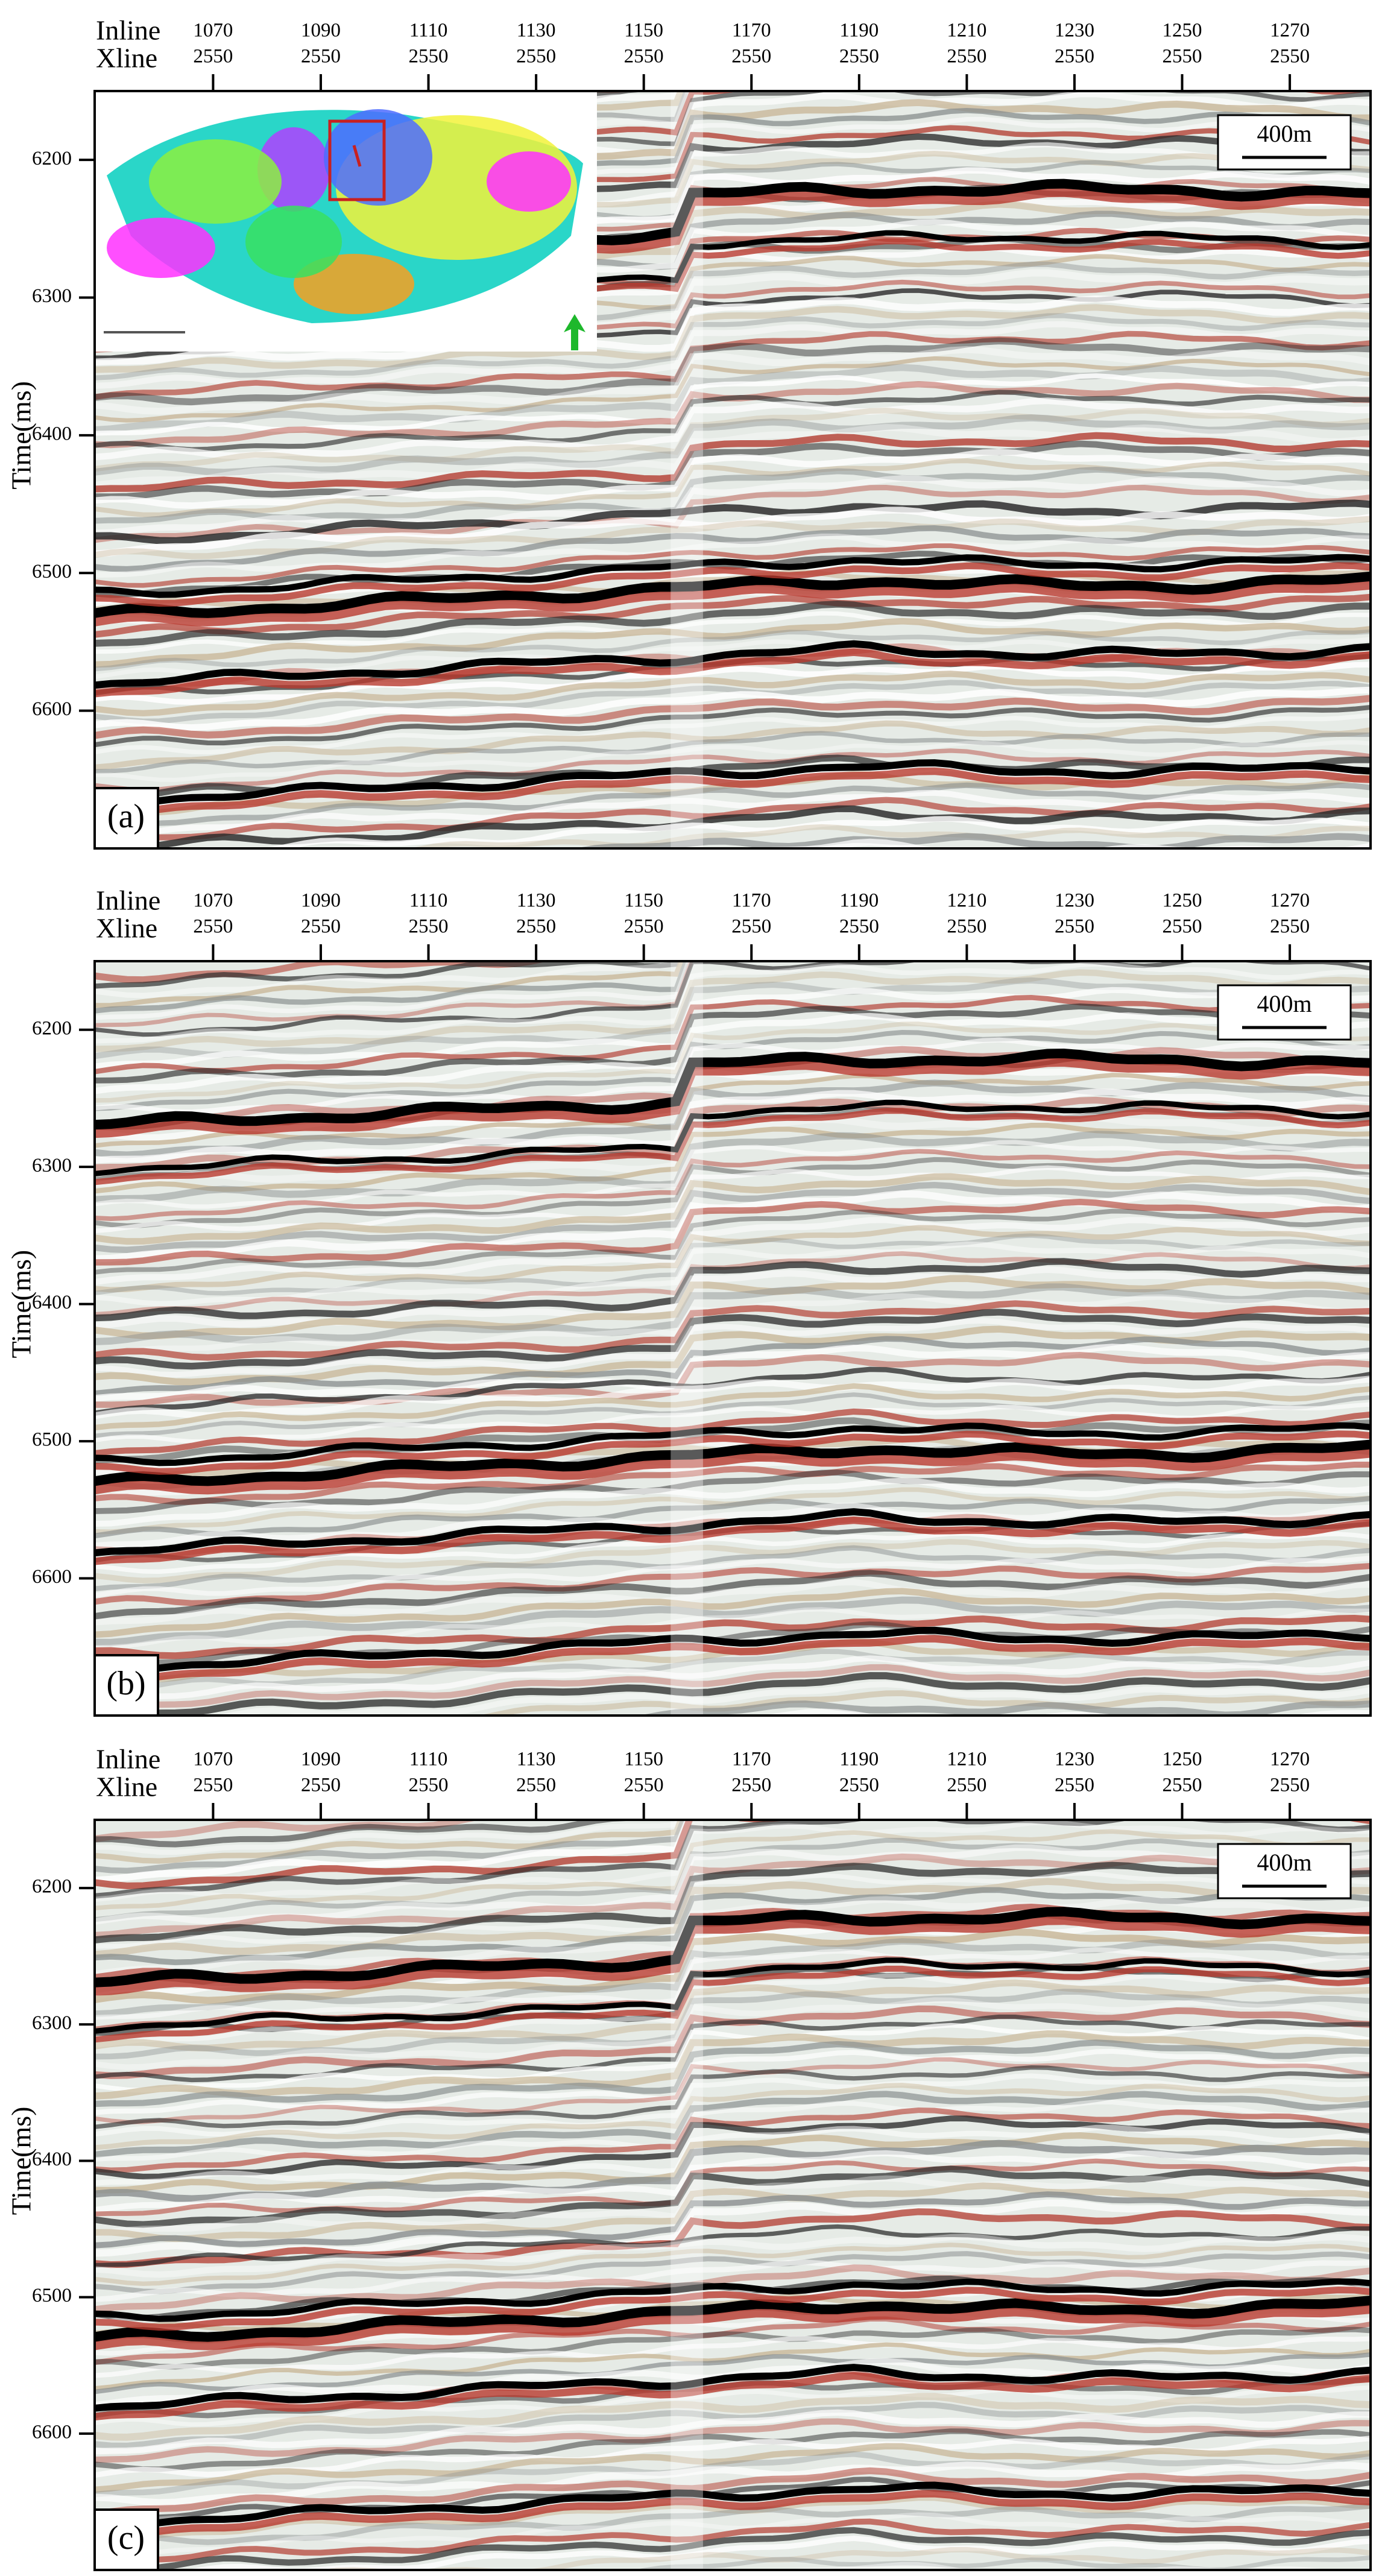  I want to click on y-tick-label: 6500, so click(52, 2295).